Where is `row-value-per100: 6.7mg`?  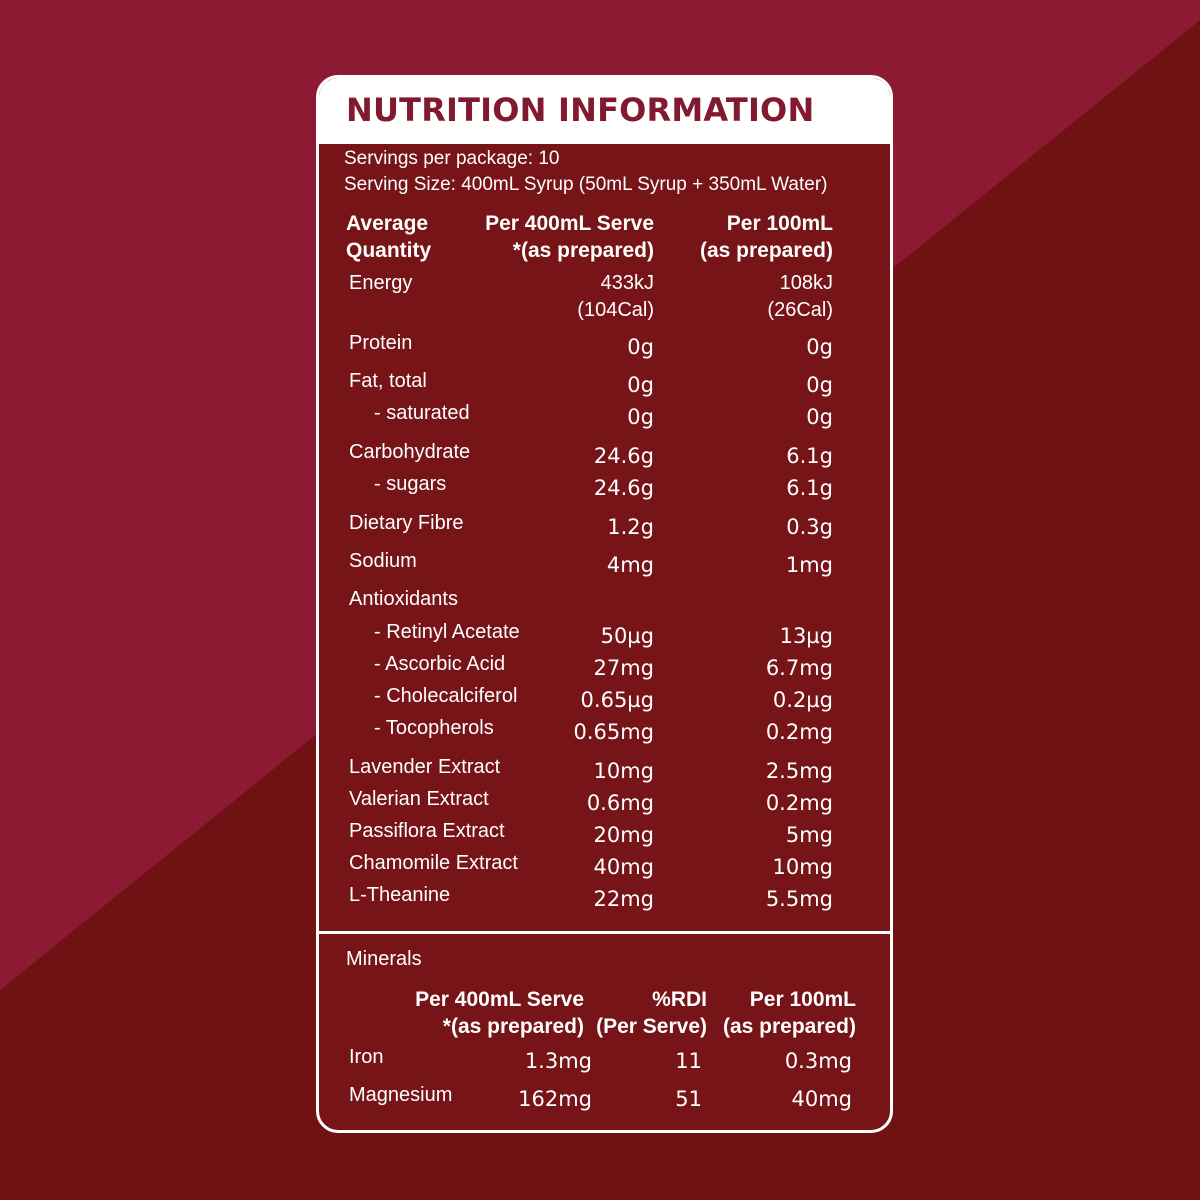 row-value-per100: 6.7mg is located at coordinates (799, 668).